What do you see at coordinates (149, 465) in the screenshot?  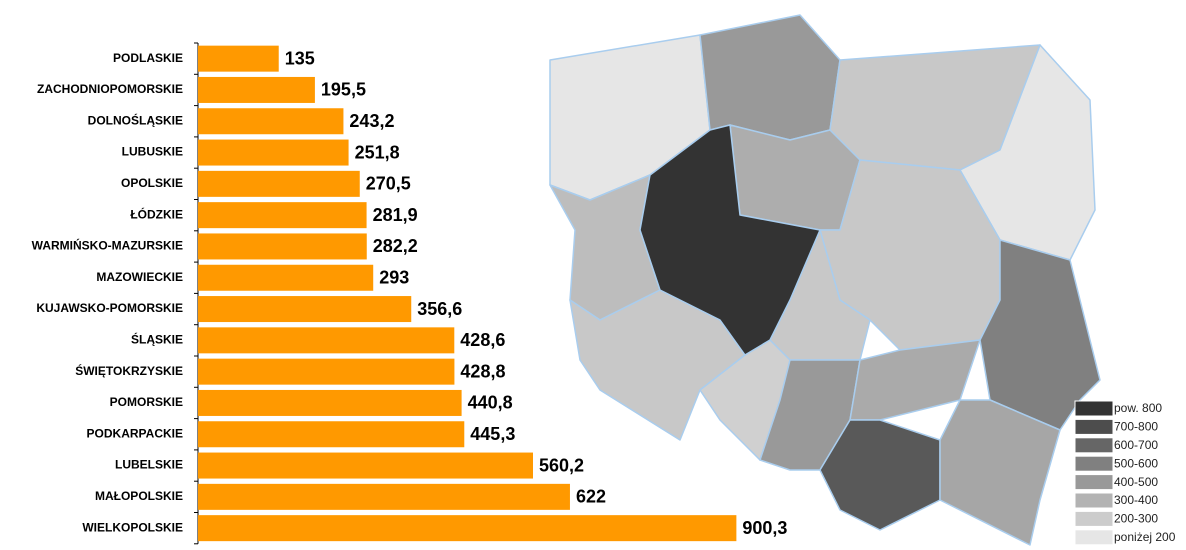 I see `category-label: LUBELSKIE` at bounding box center [149, 465].